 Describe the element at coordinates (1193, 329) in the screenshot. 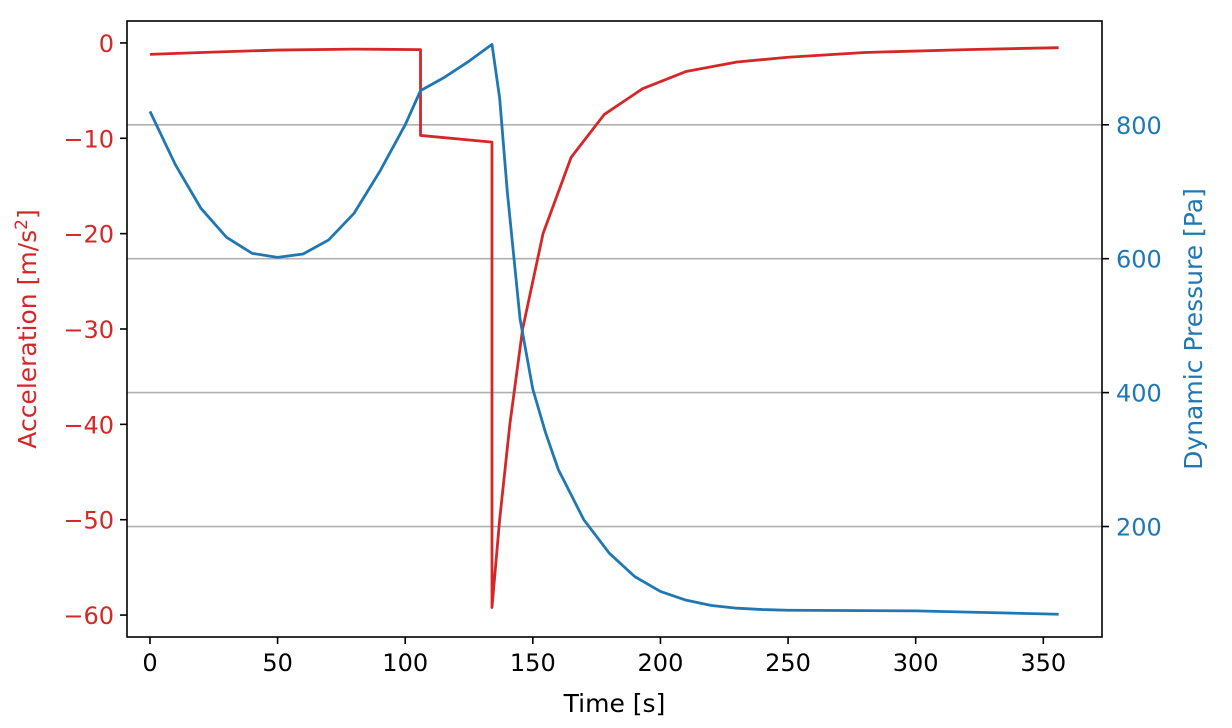

I see `y-axis-right-label: Dynamic Pressure [Pa]` at that location.